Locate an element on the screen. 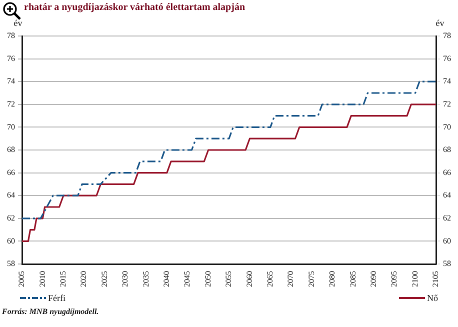  x-tick-label: 2090 is located at coordinates (373, 279).